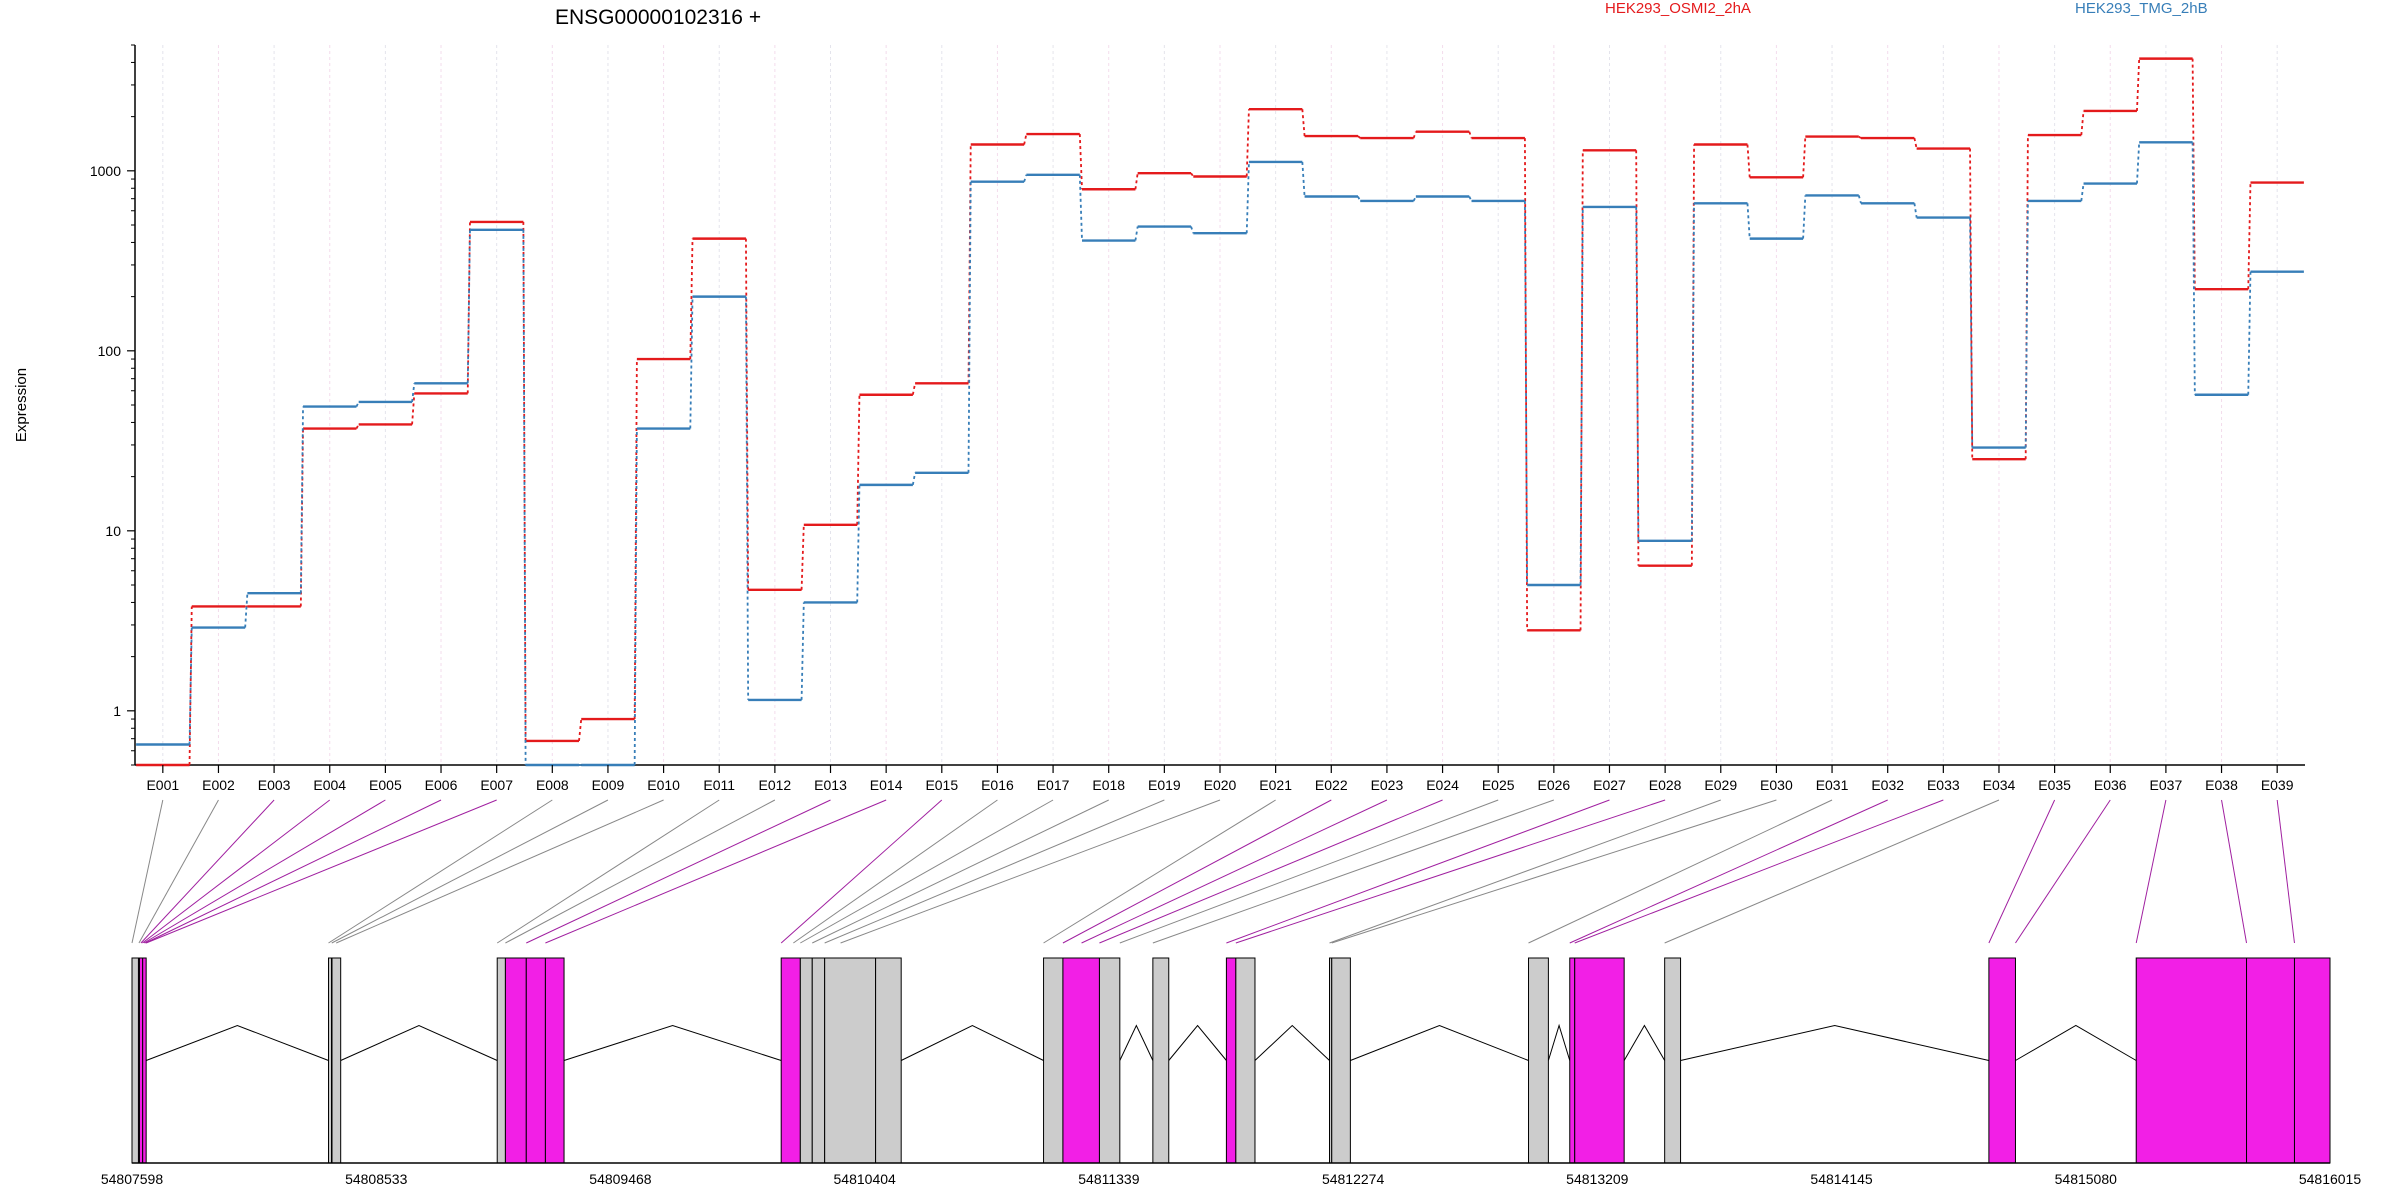 This screenshot has width=2400, height=1200. I want to click on coordinate-label: 54816015, so click(2330, 1179).